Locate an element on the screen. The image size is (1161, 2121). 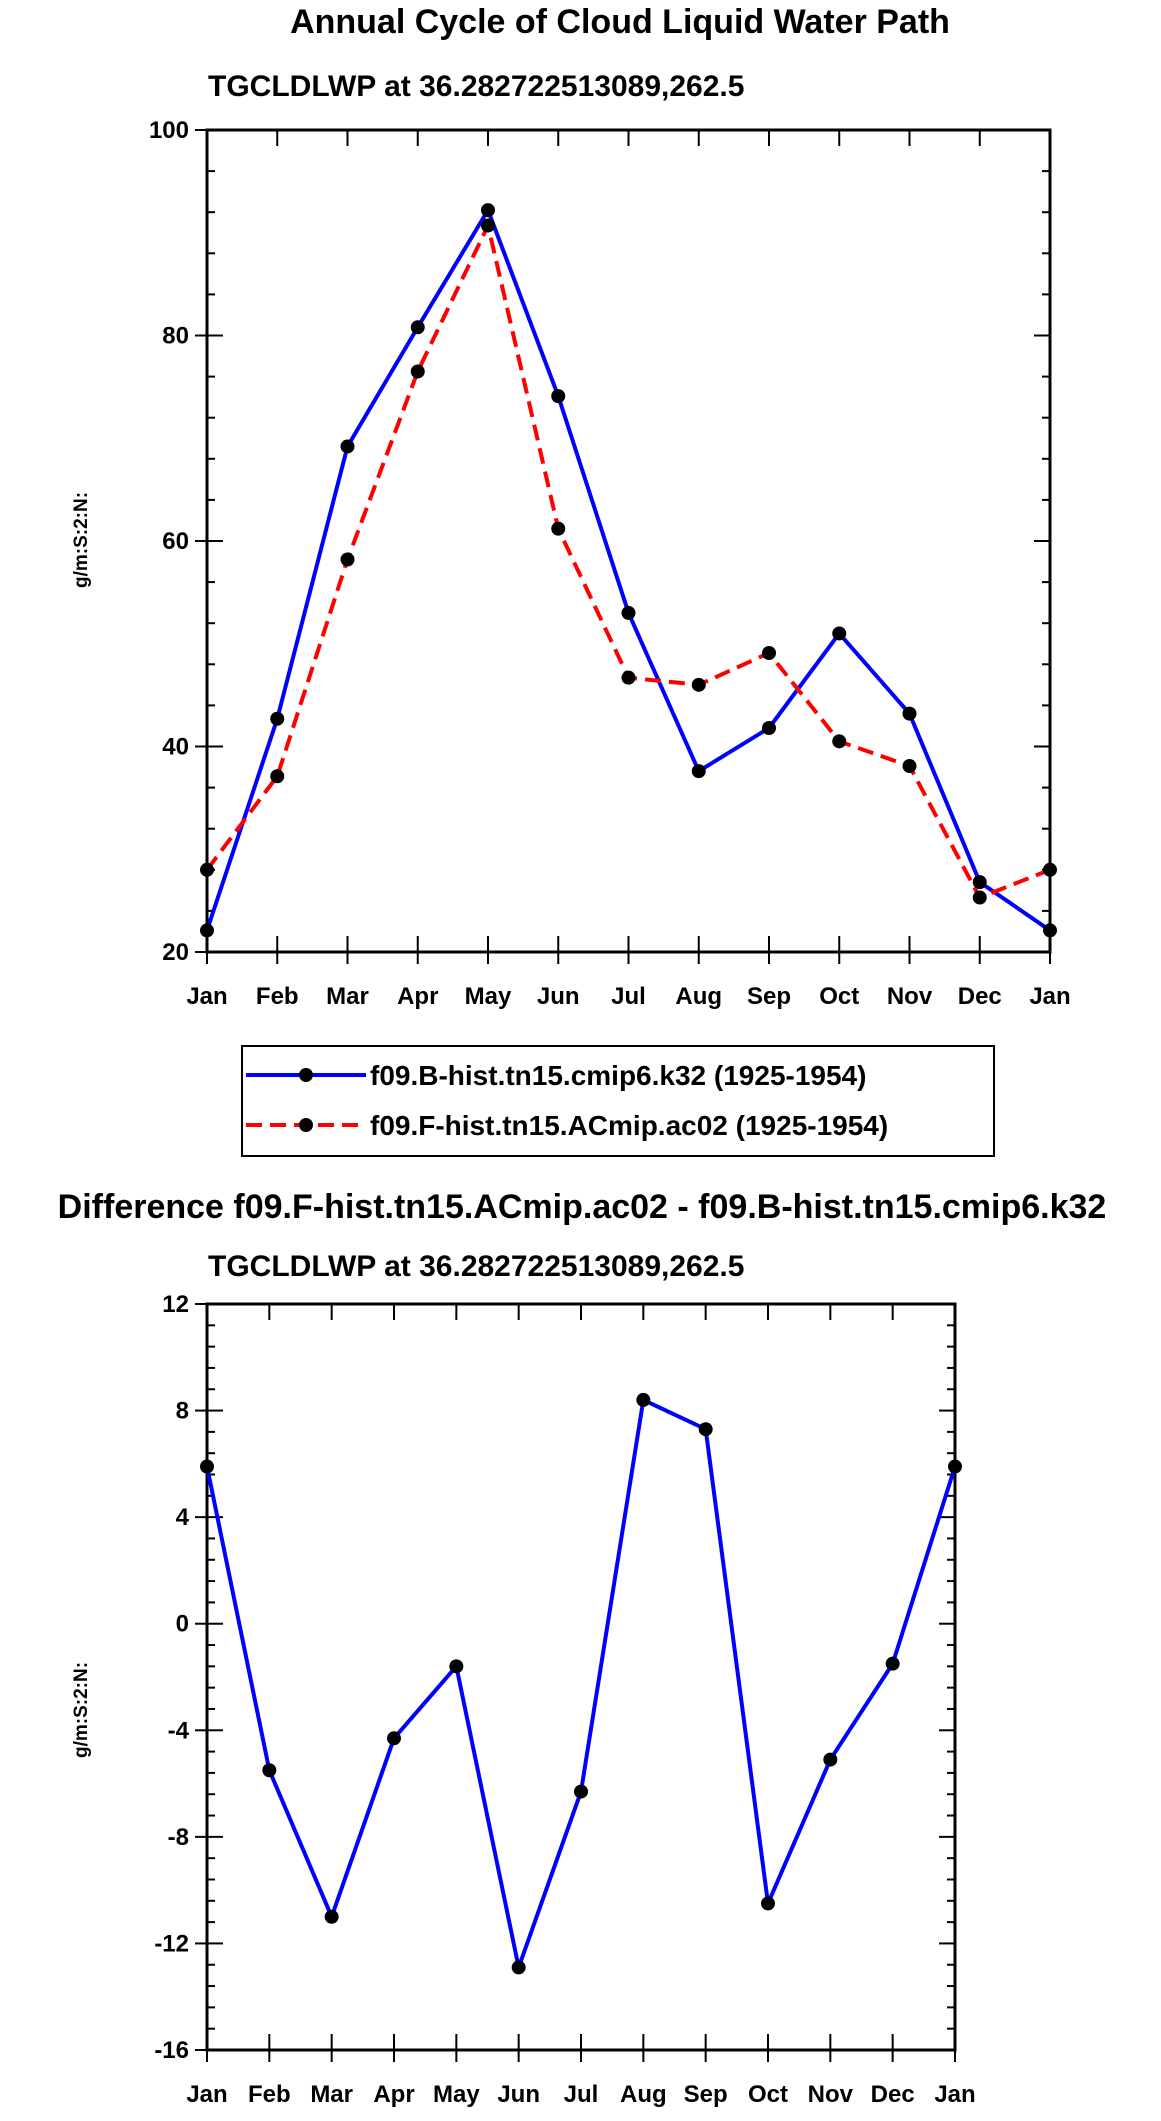
chart2-x-tick-label: Apr is located at coordinates (393, 2094).